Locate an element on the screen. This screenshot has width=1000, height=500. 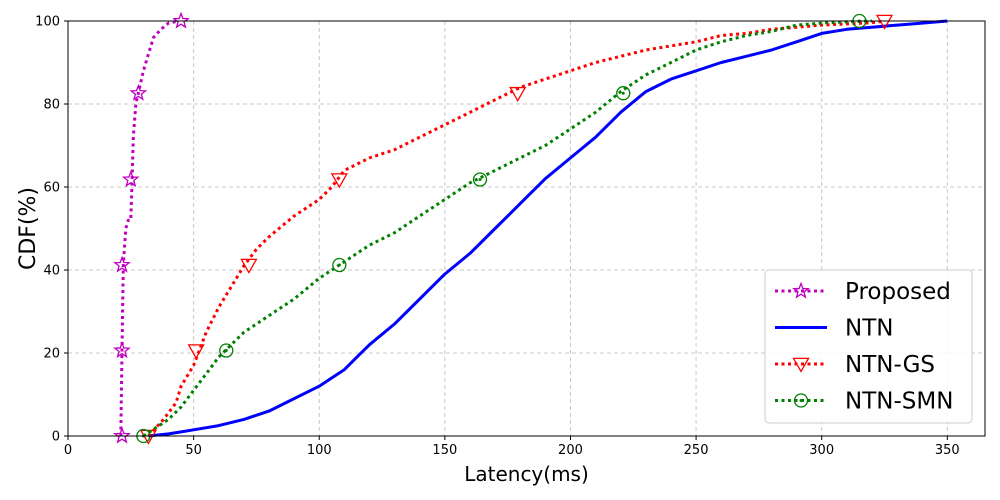
legend-label: NTN-SMN is located at coordinates (899, 402).